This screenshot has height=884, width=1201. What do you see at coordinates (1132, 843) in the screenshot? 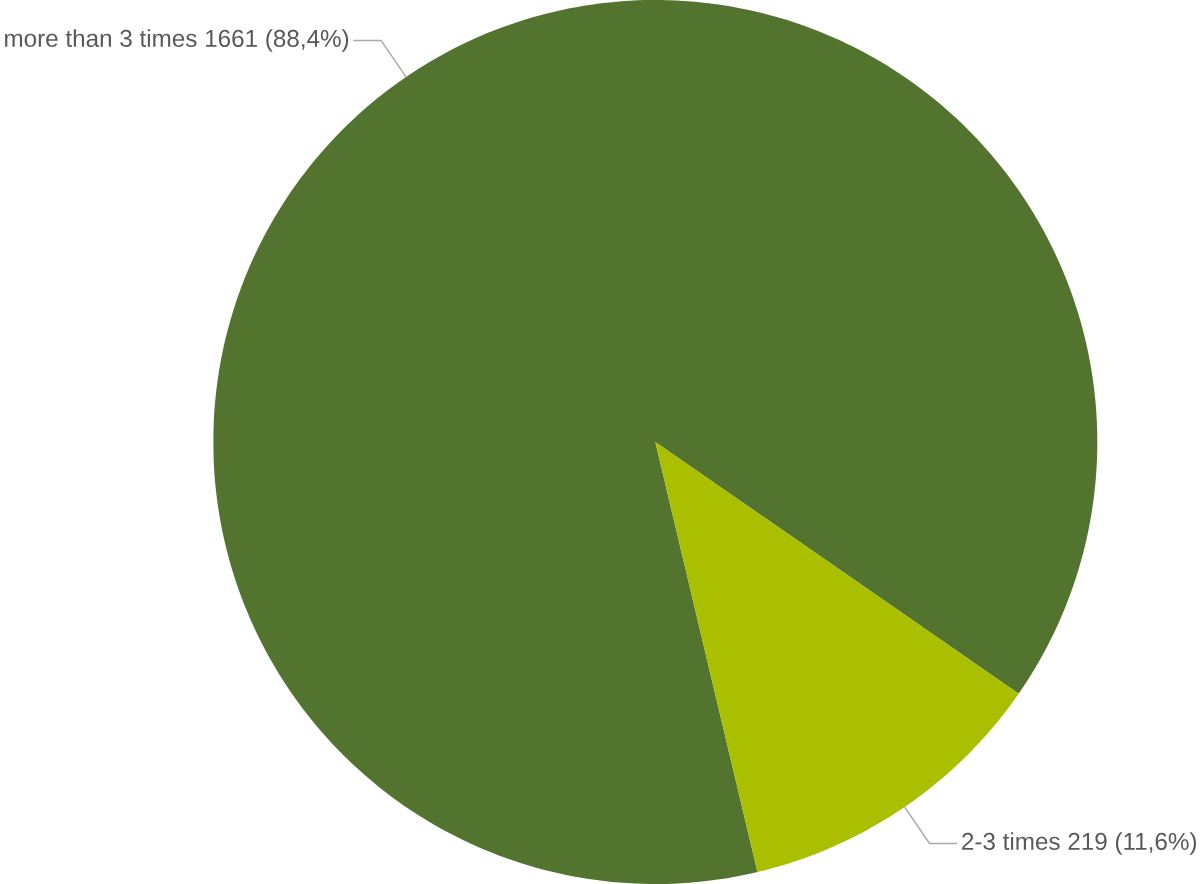
I see `data-label: 219 (11,6%)` at bounding box center [1132, 843].